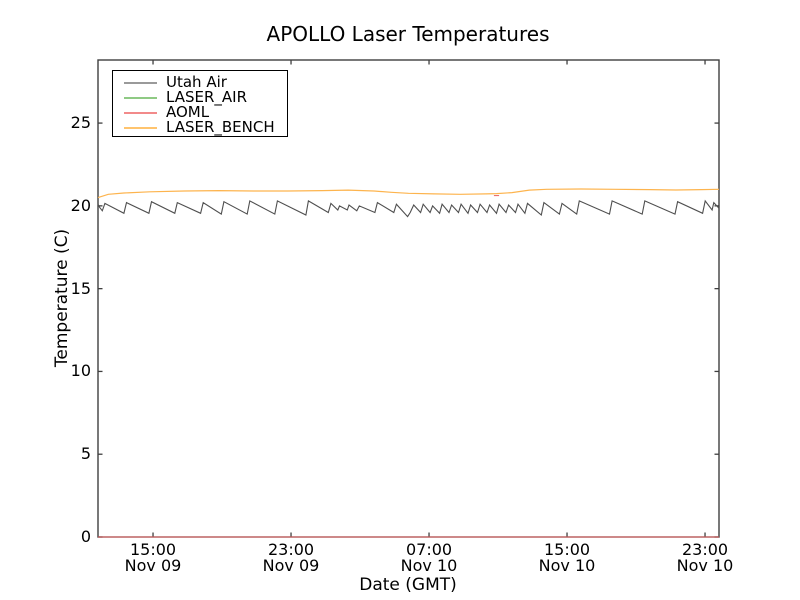 Image resolution: width=800 pixels, height=600 pixels. What do you see at coordinates (408, 208) in the screenshot?
I see `series-line-utah-air` at bounding box center [408, 208].